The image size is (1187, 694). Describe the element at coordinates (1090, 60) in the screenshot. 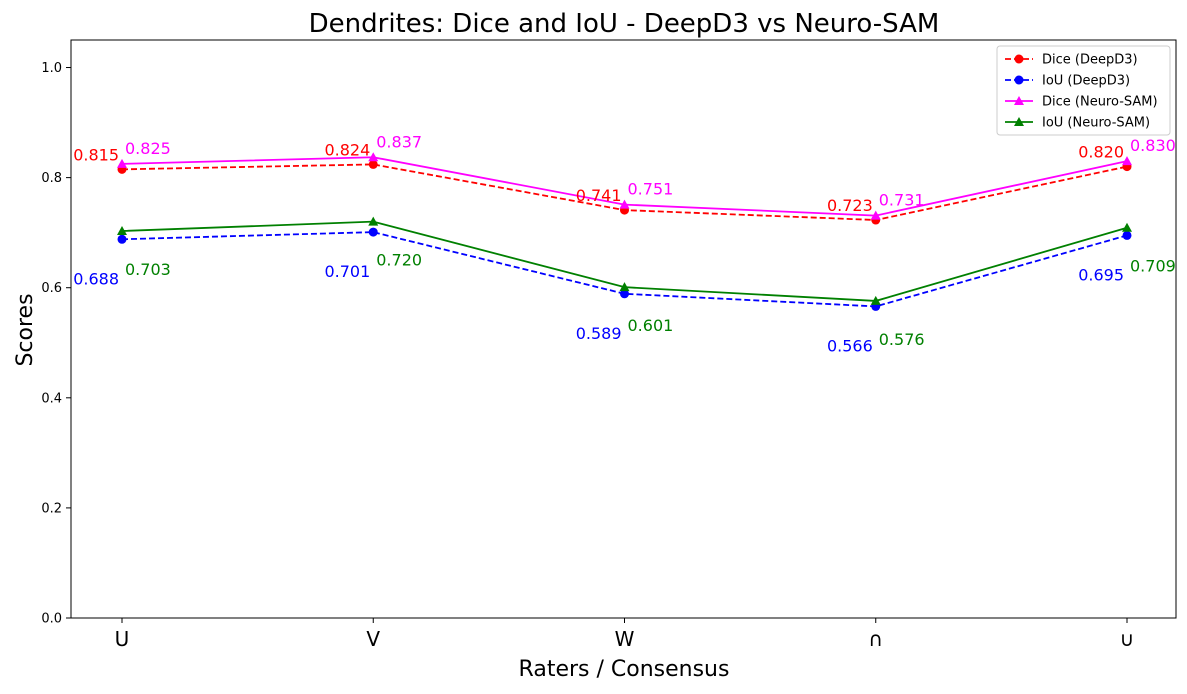

I see `legend-label: Dice (DeepD3)` at that location.